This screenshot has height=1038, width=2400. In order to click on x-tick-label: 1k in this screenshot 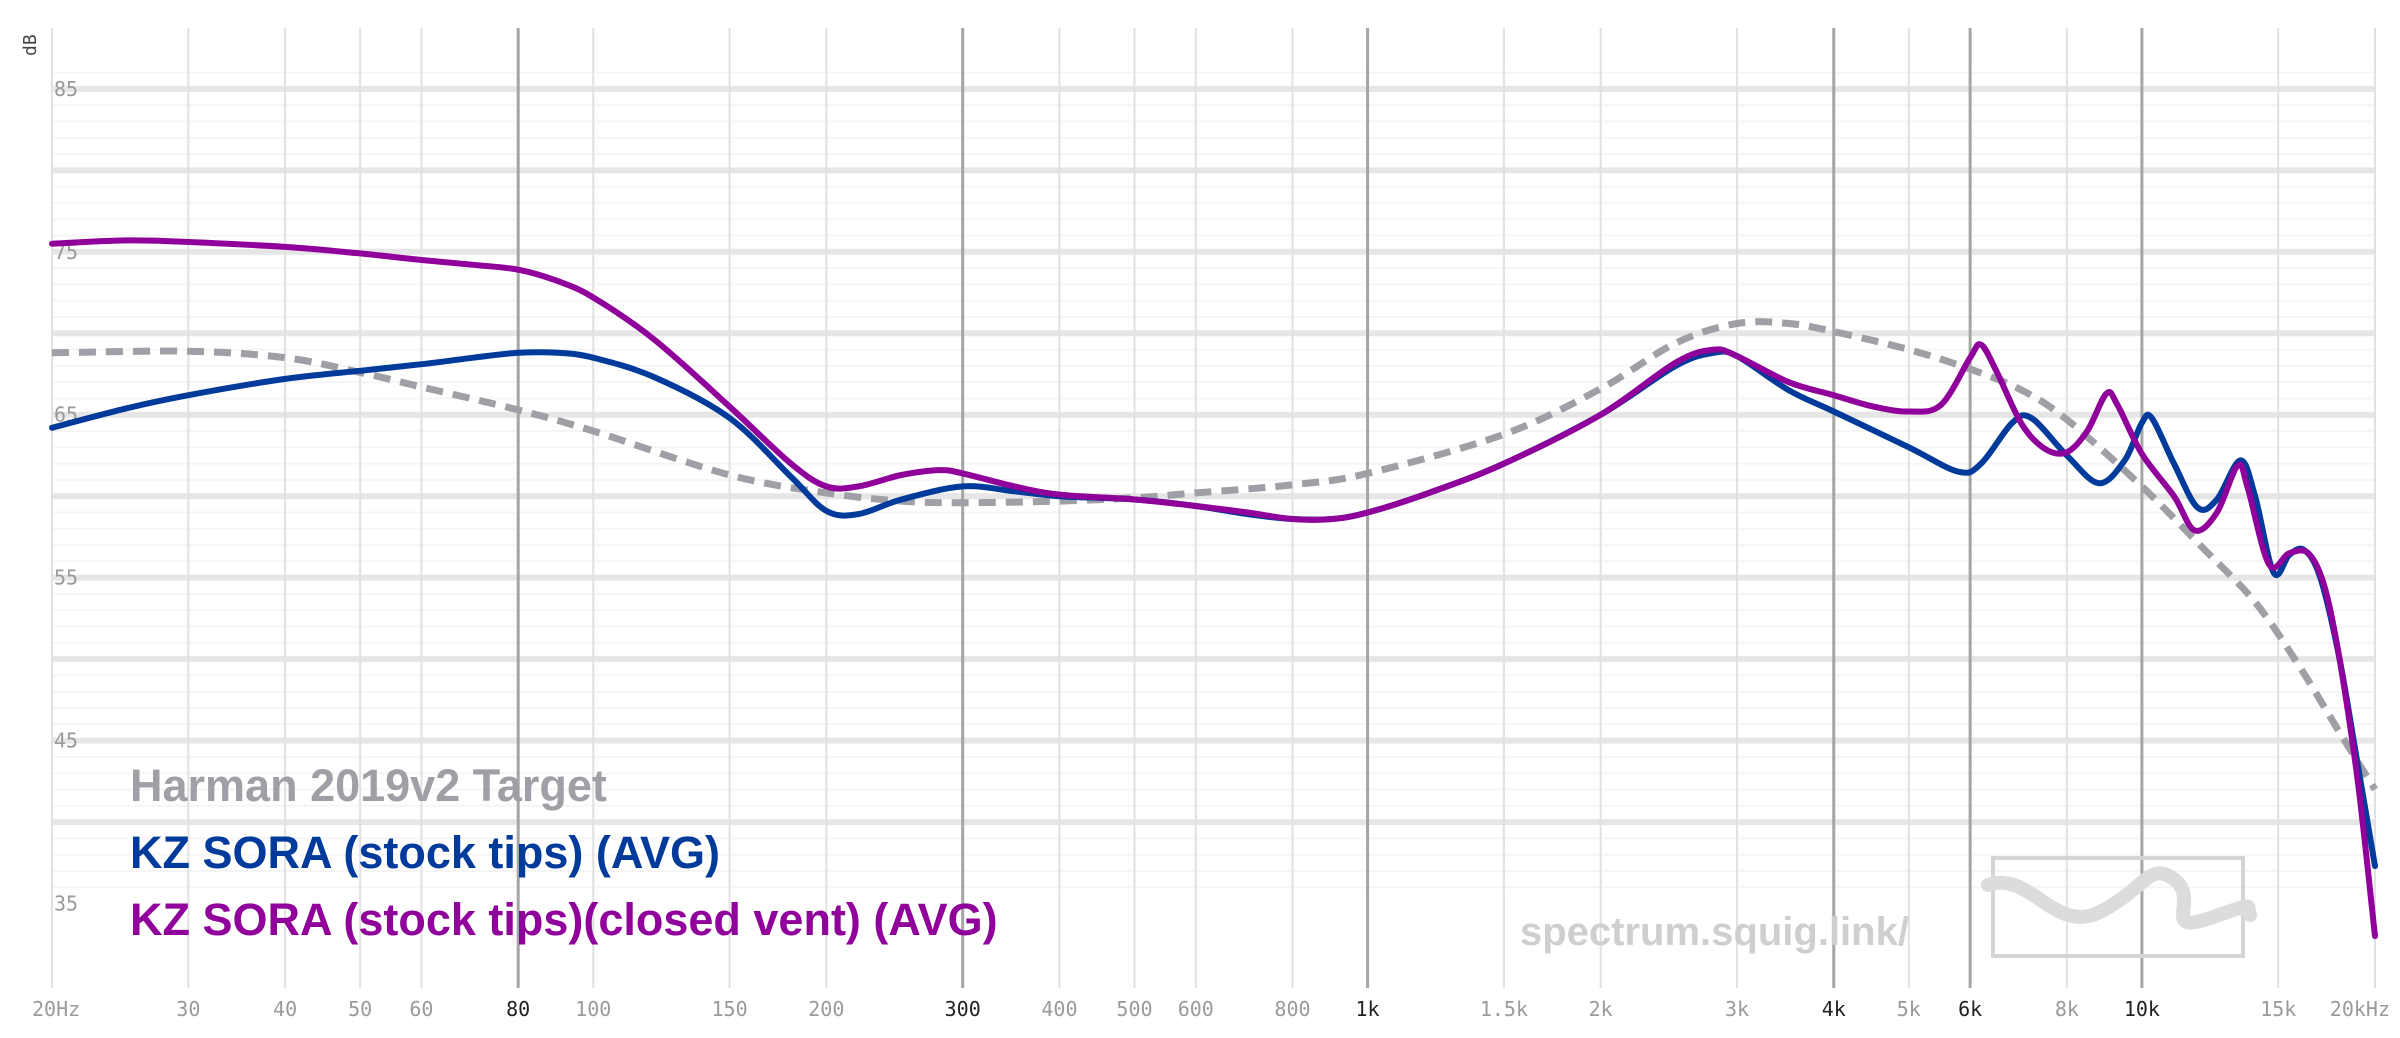, I will do `click(1368, 1009)`.